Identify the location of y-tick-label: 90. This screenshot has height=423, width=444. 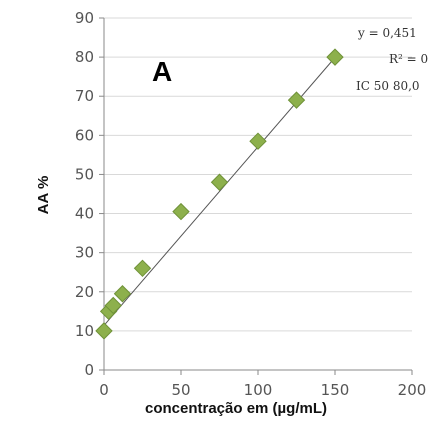
(84, 18).